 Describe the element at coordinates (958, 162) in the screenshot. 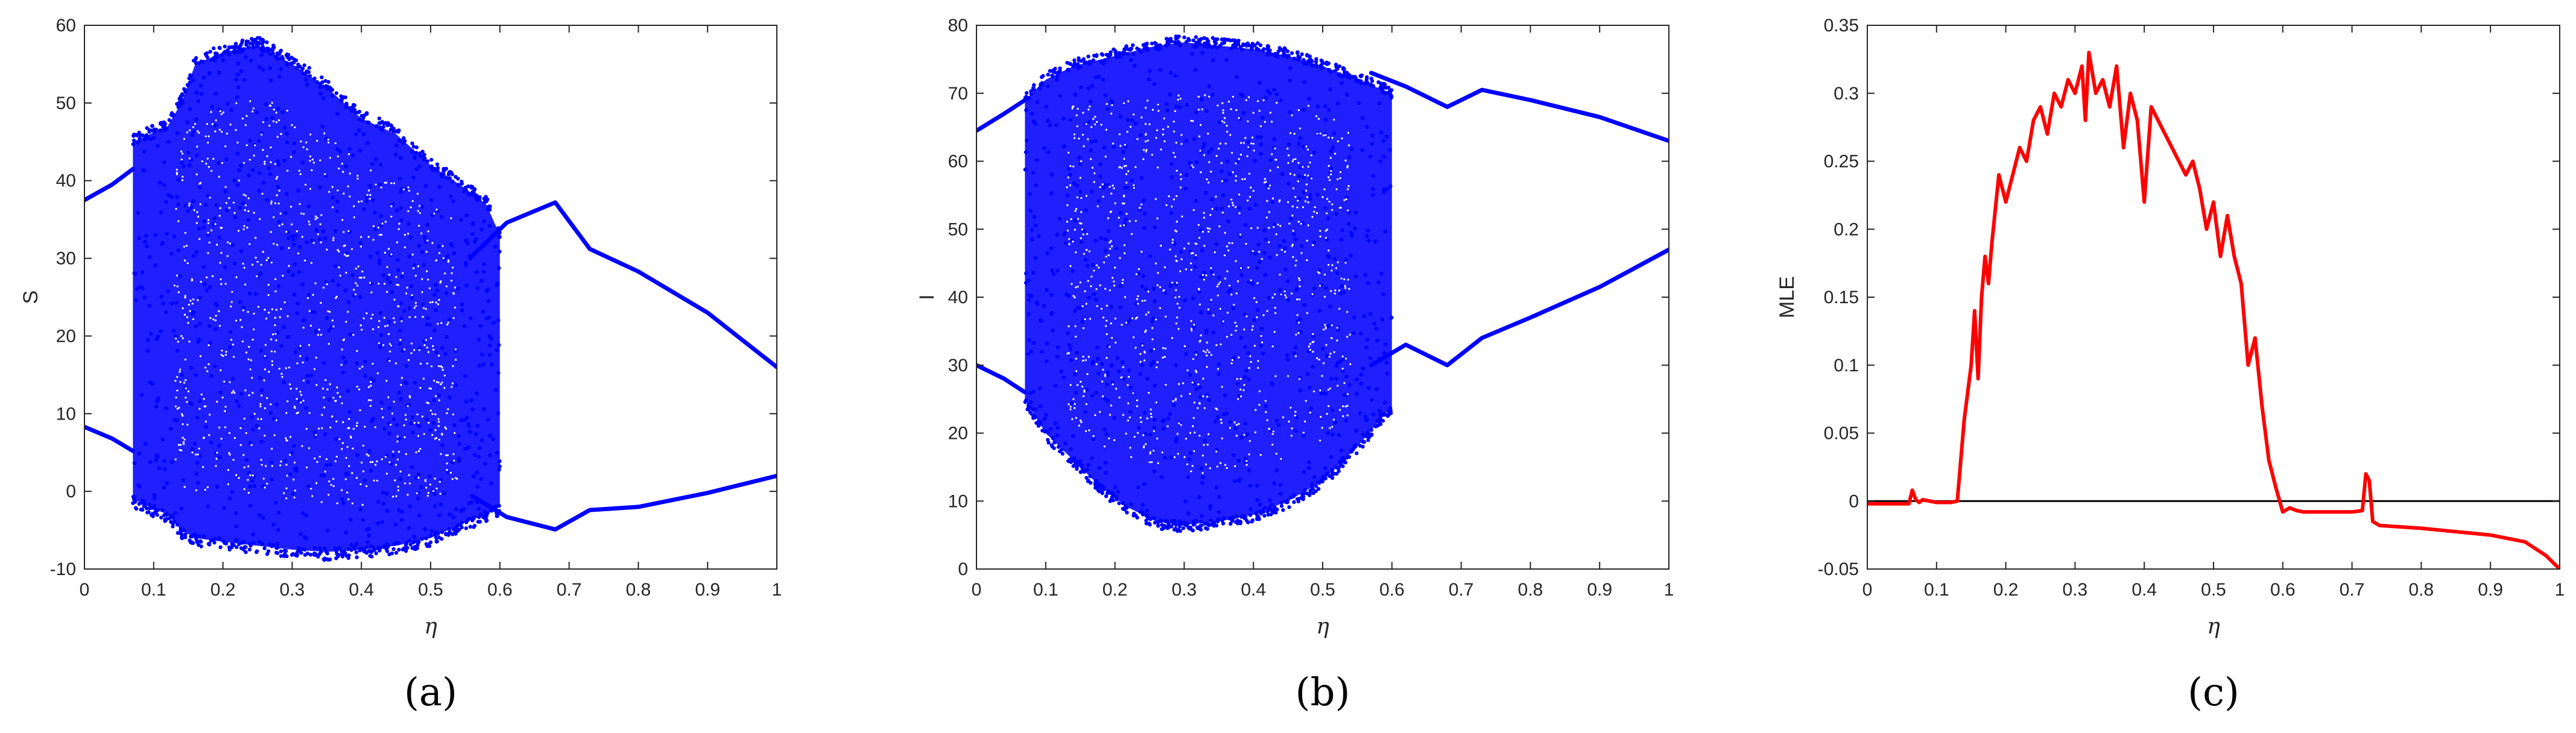

I see `y-tick-label: 60` at that location.